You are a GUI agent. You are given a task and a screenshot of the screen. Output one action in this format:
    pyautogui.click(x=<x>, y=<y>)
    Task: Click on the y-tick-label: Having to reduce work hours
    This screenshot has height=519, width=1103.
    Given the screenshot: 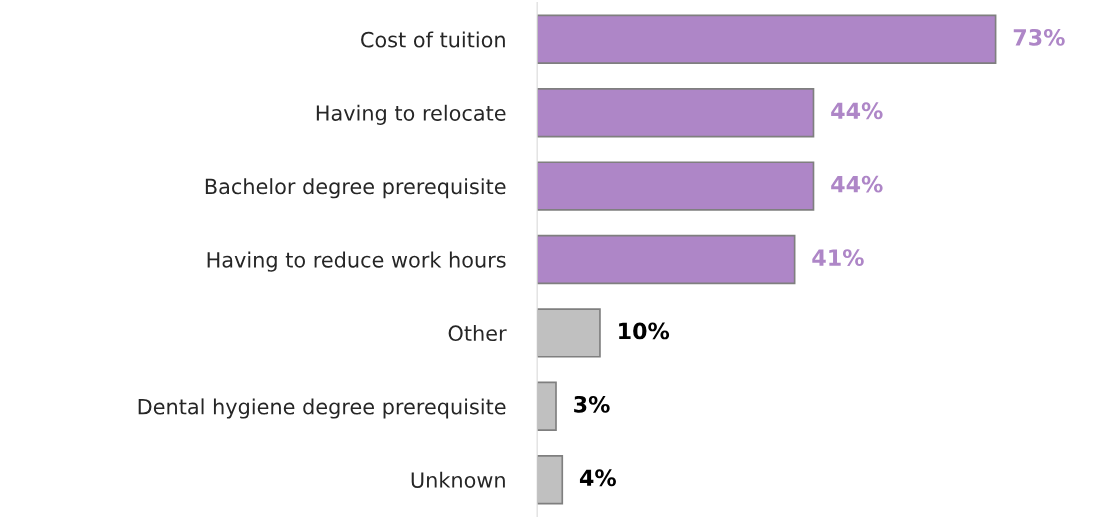 What is the action you would take?
    pyautogui.click(x=356, y=261)
    